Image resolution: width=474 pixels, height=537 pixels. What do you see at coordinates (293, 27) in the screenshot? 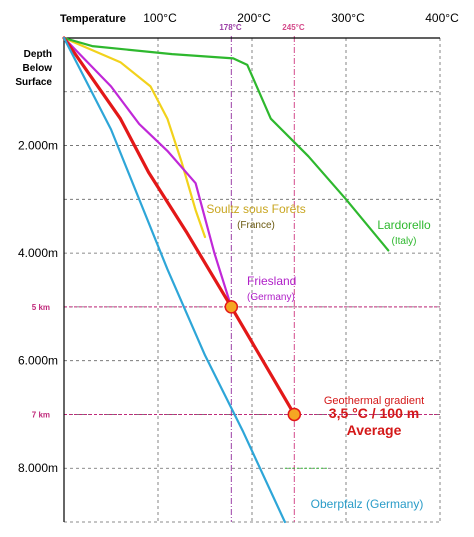
I see `reference-temperature-label: 245°C` at bounding box center [293, 27].